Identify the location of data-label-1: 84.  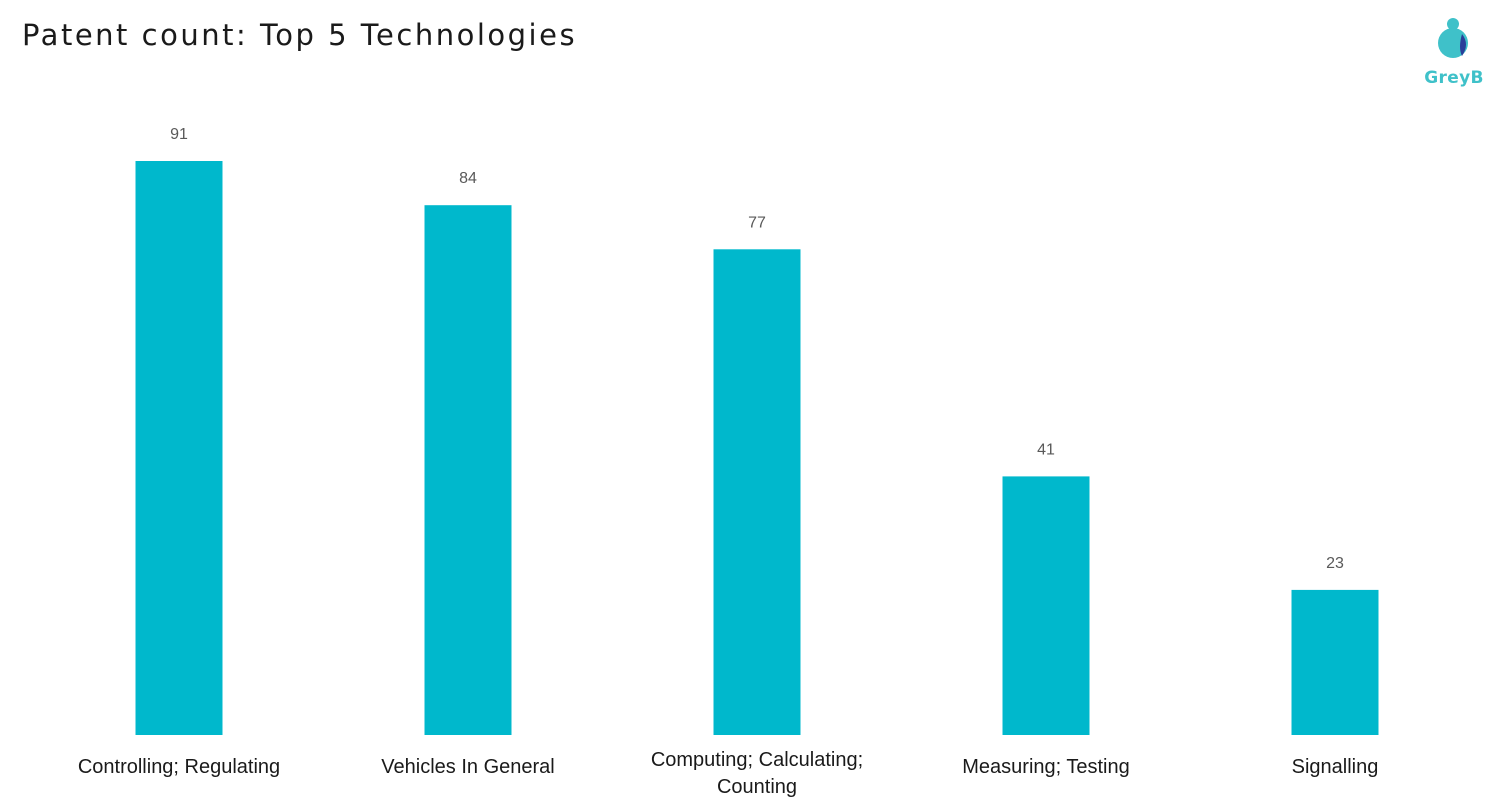
(468, 178).